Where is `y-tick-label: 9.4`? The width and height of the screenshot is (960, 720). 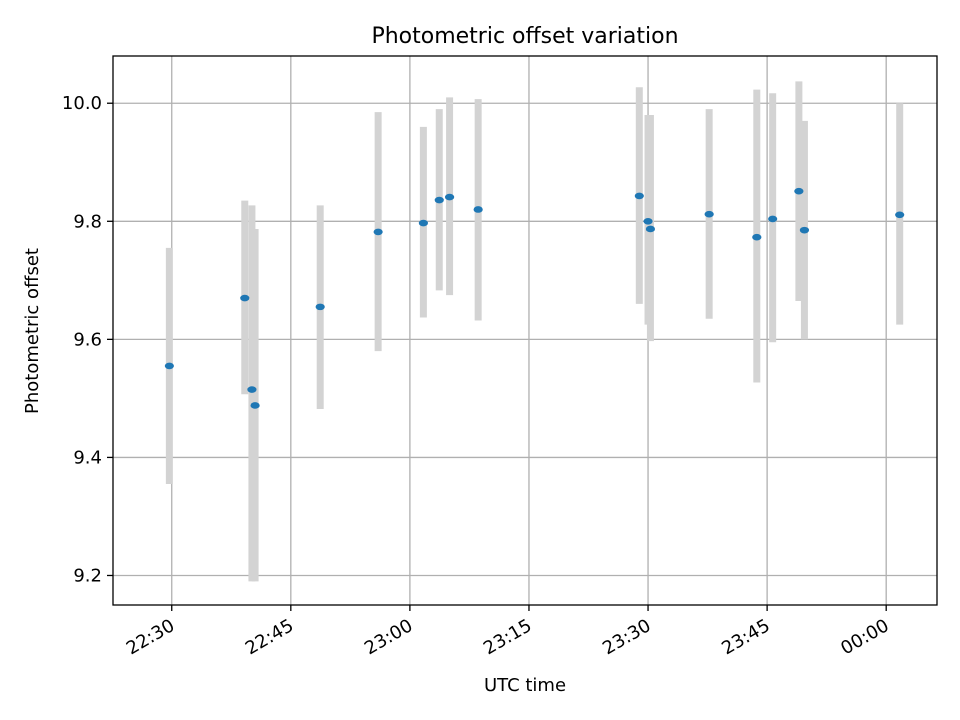 y-tick-label: 9.4 is located at coordinates (87, 457).